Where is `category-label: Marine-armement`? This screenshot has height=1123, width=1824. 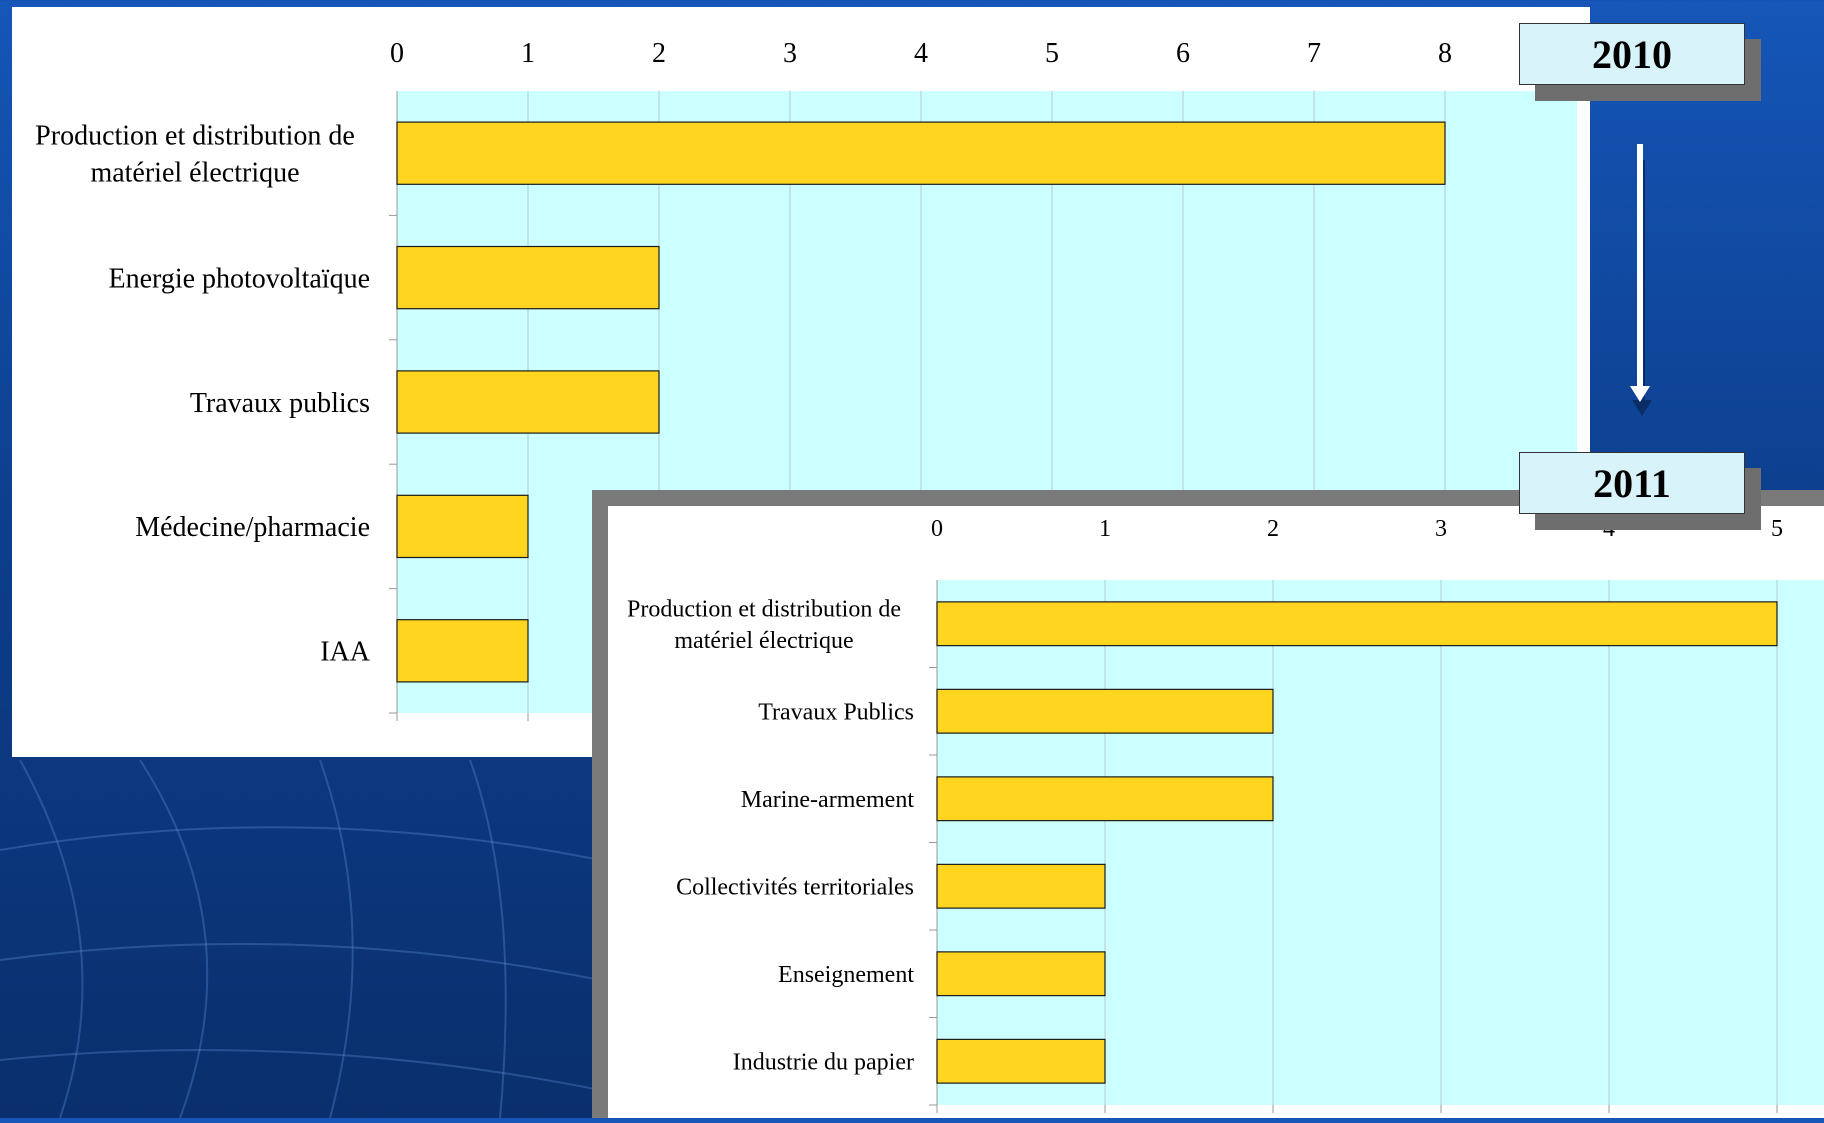 category-label: Marine-armement is located at coordinates (828, 800).